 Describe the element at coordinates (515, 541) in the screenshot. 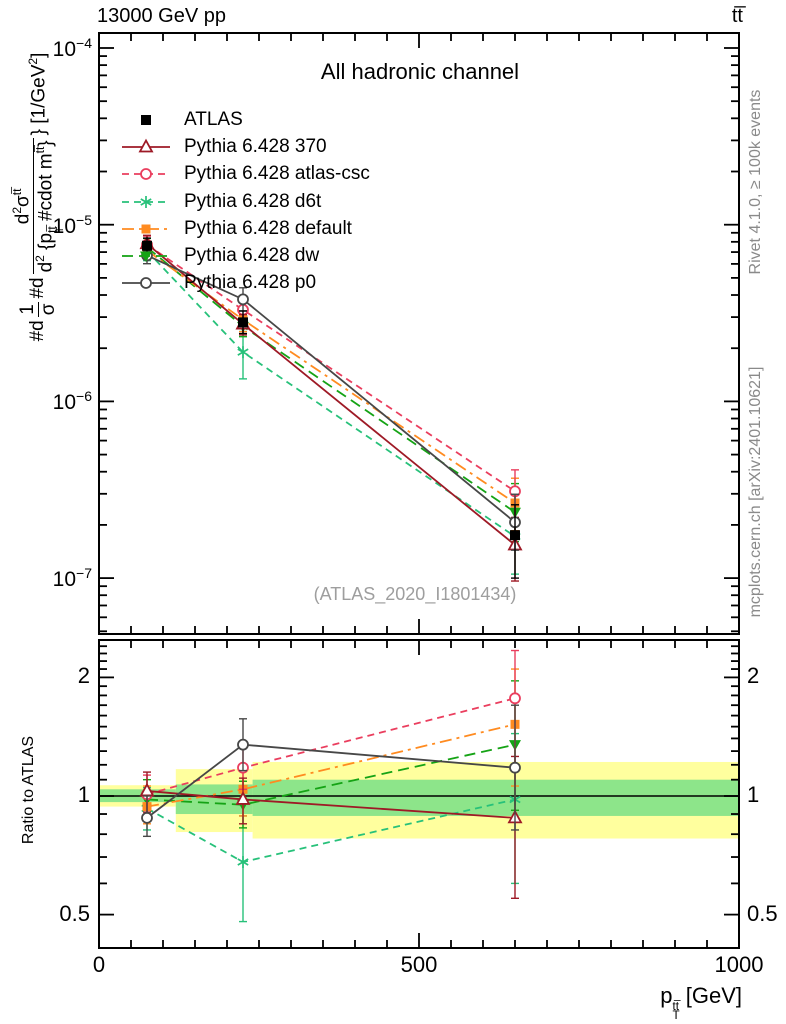

I see `error-bar` at that location.